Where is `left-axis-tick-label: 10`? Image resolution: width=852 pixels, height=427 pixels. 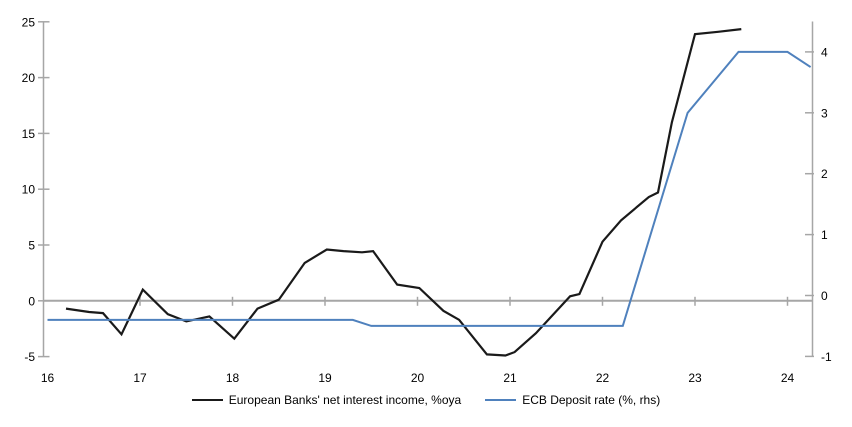 left-axis-tick-label: 10 is located at coordinates (29, 190).